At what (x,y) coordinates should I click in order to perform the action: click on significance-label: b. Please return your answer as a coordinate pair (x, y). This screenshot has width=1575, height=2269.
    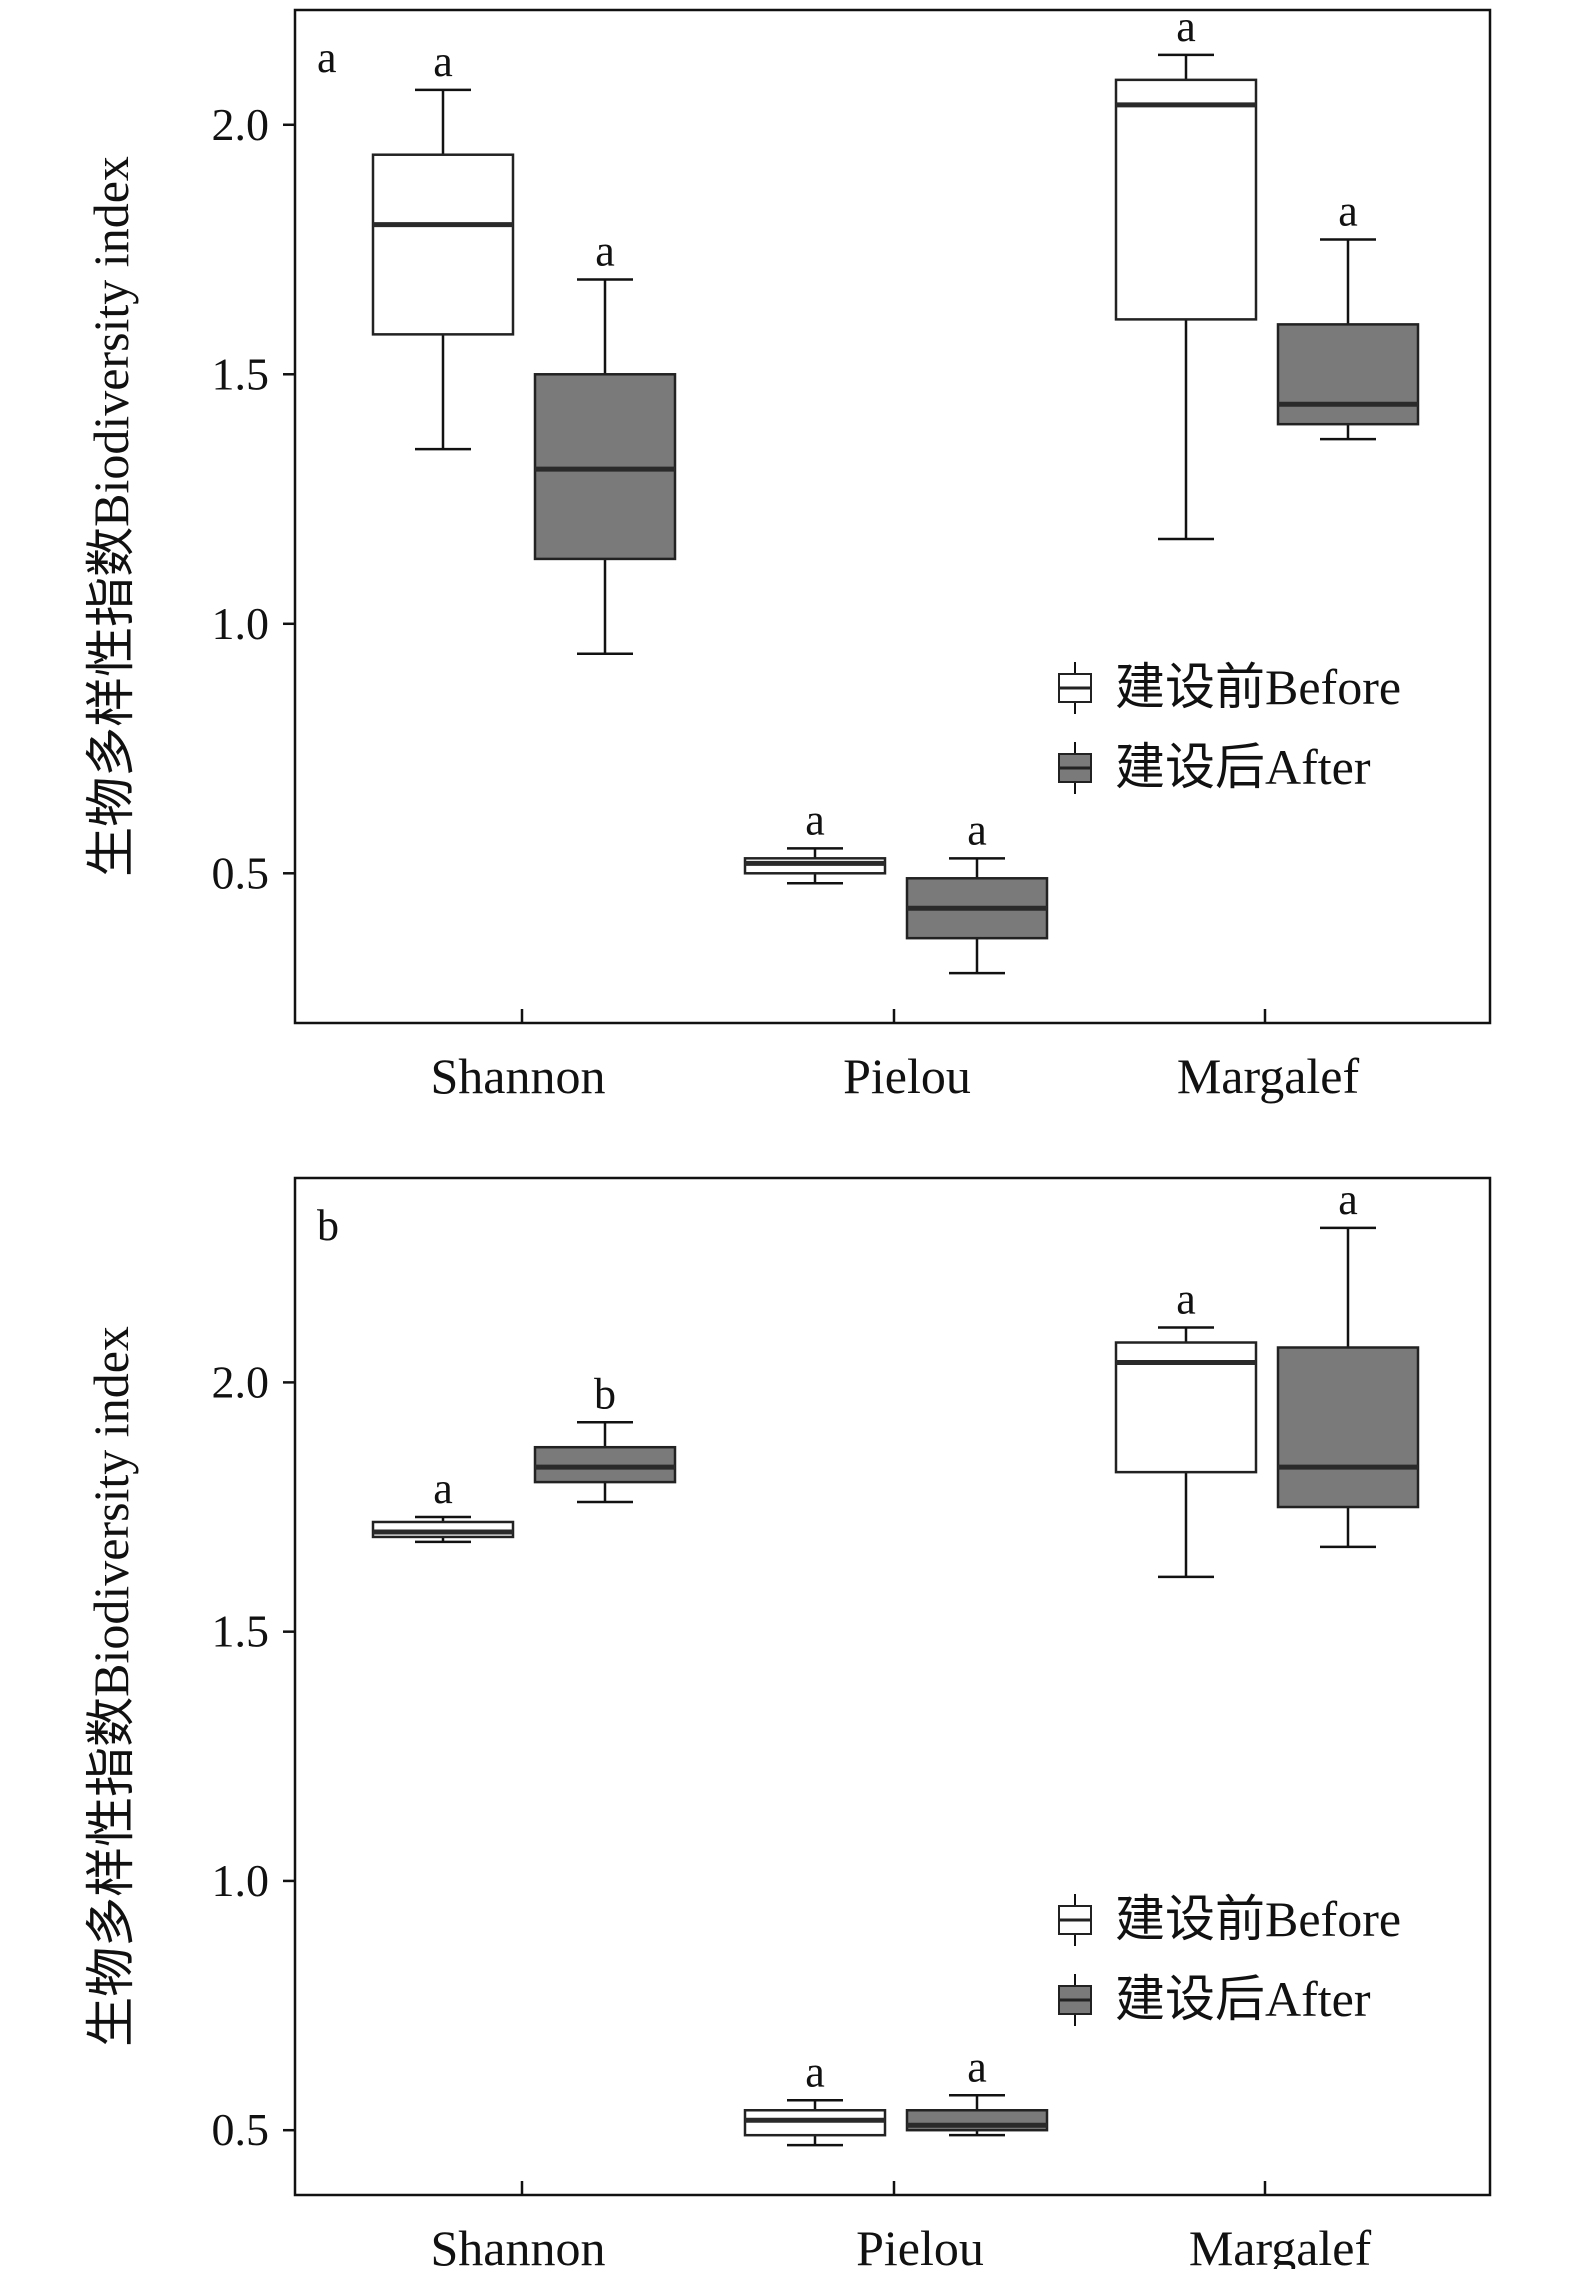
    Looking at the image, I should click on (605, 1393).